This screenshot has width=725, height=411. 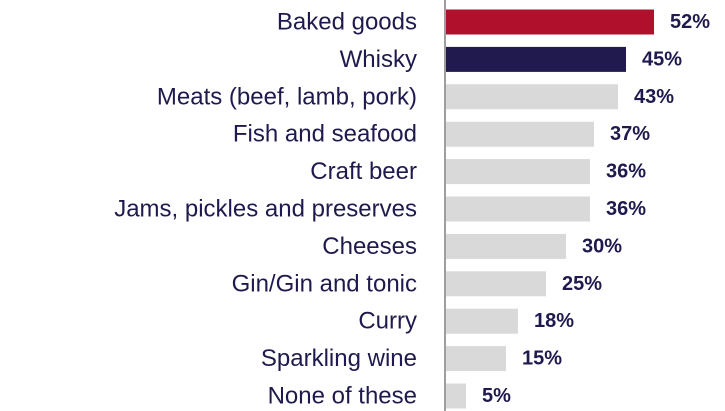 I want to click on category-label: Meats (beef, lamb, pork), so click(x=287, y=96).